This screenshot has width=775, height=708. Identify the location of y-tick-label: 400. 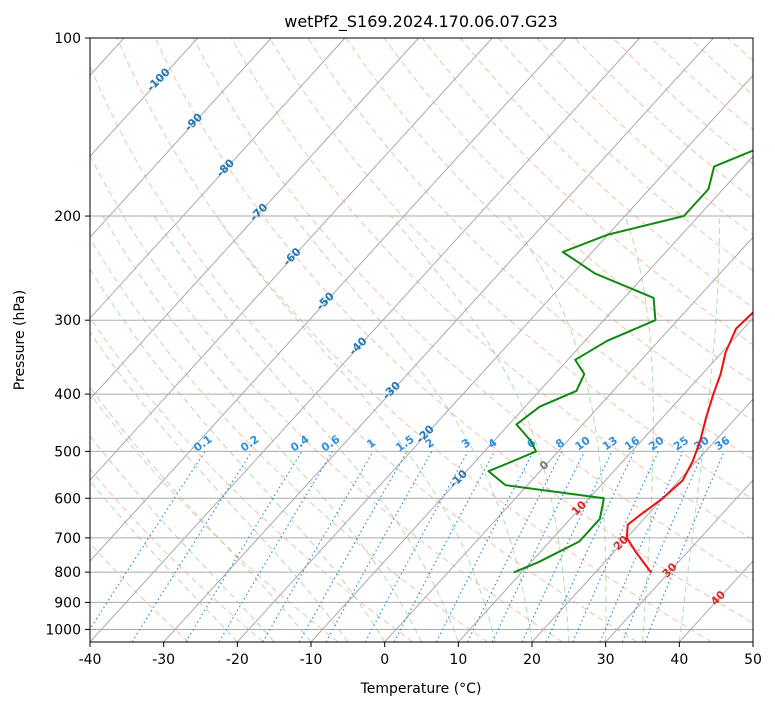
(67, 395).